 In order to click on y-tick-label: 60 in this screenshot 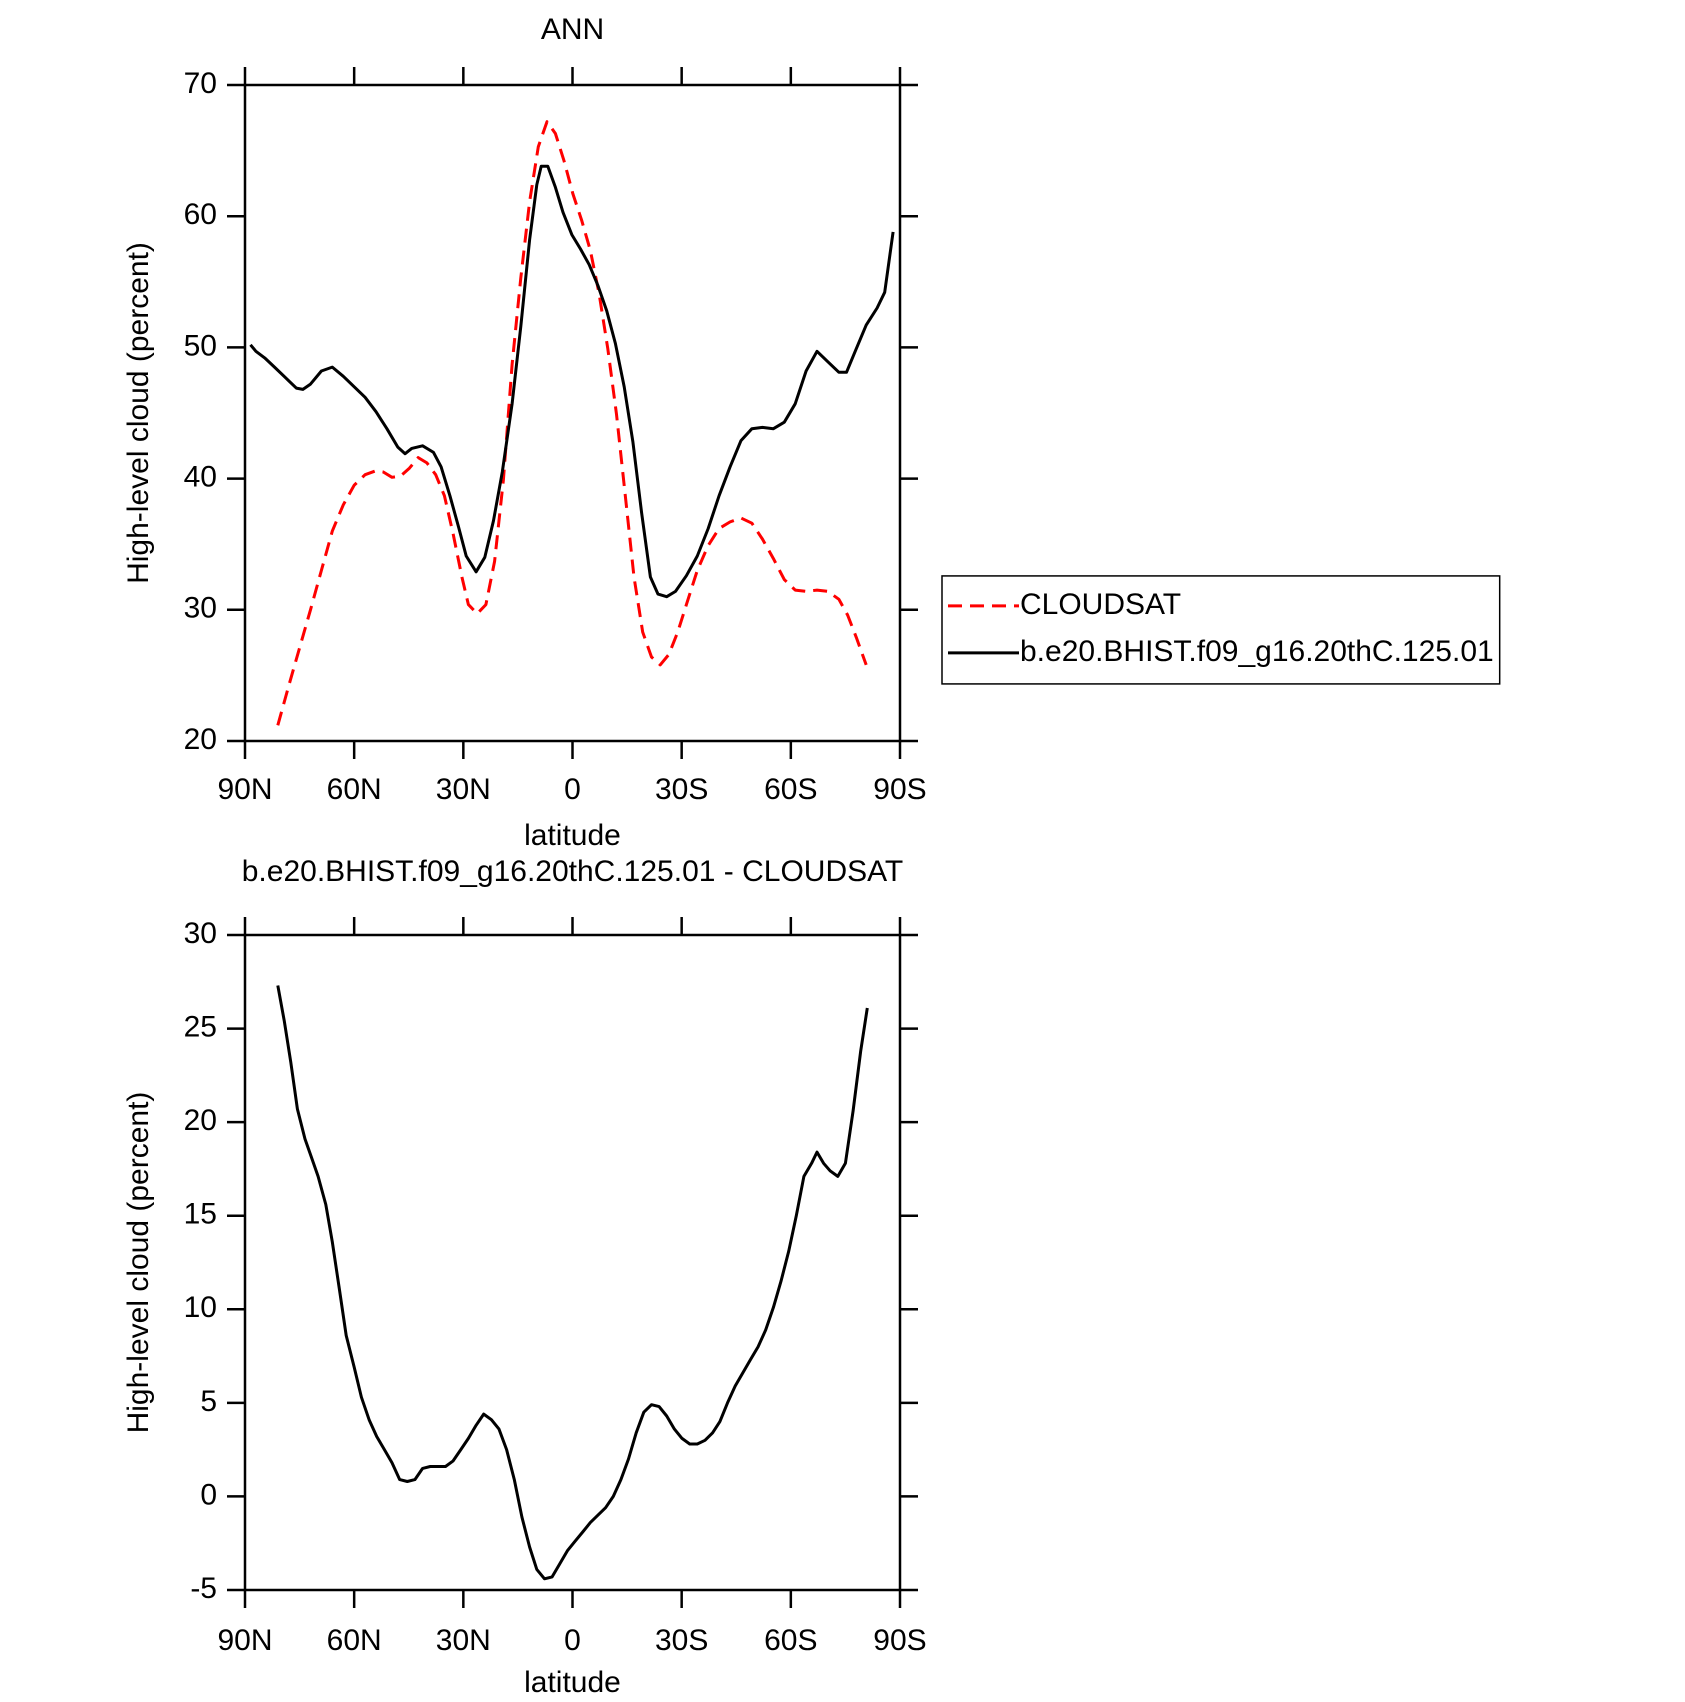, I will do `click(200, 214)`.